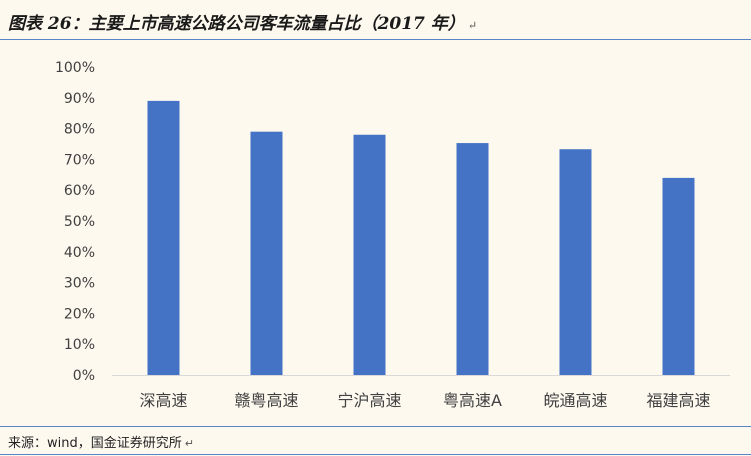 This screenshot has width=751, height=456. Describe the element at coordinates (79, 99) in the screenshot. I see `y-tick-label: 90%` at that location.